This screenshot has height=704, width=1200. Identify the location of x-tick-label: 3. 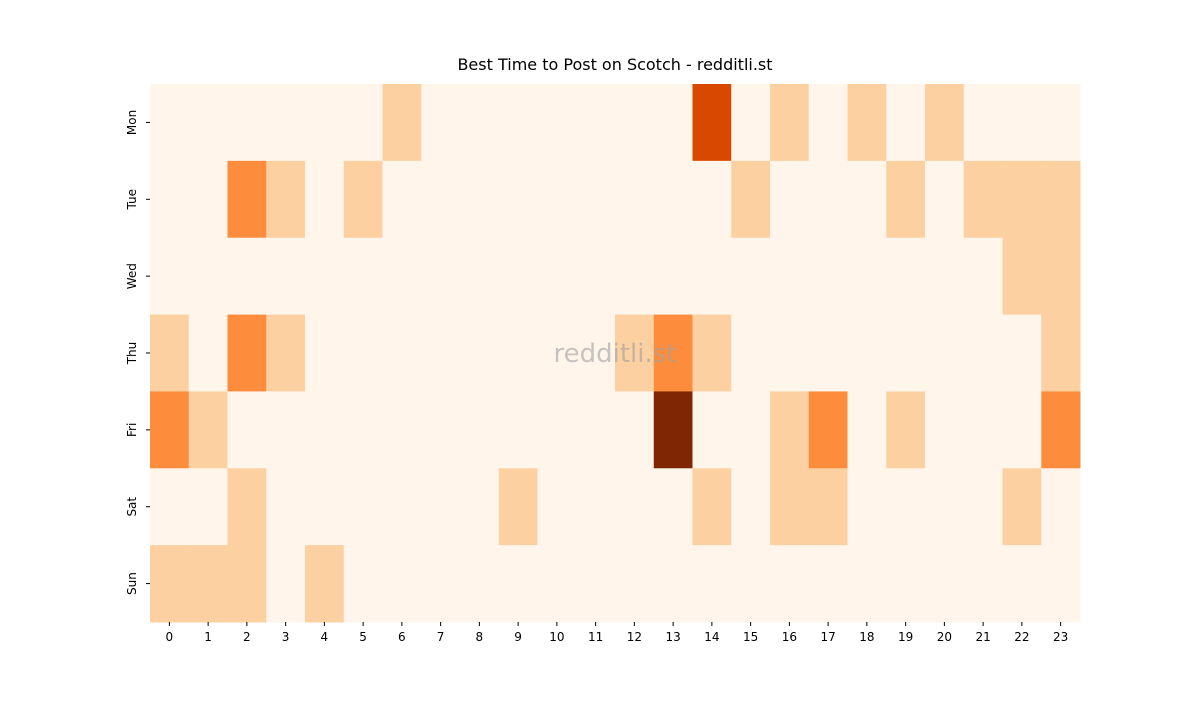
(286, 637).